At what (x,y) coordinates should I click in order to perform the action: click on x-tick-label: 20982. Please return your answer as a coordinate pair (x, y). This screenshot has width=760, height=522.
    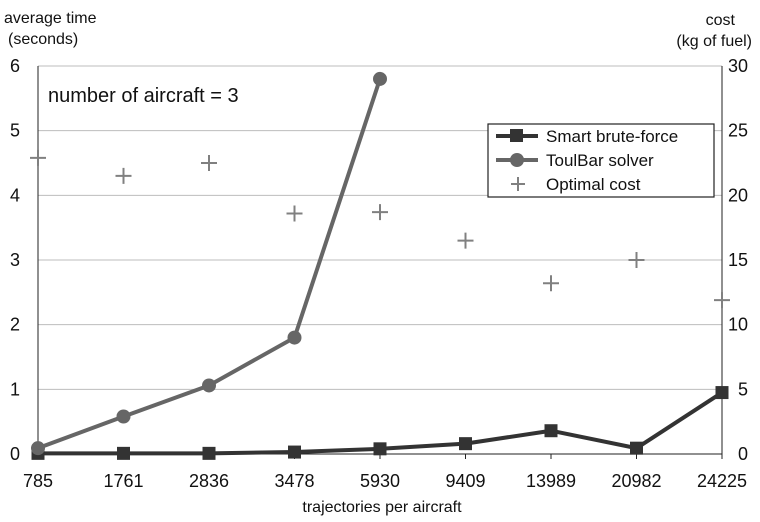
    Looking at the image, I should click on (636, 481).